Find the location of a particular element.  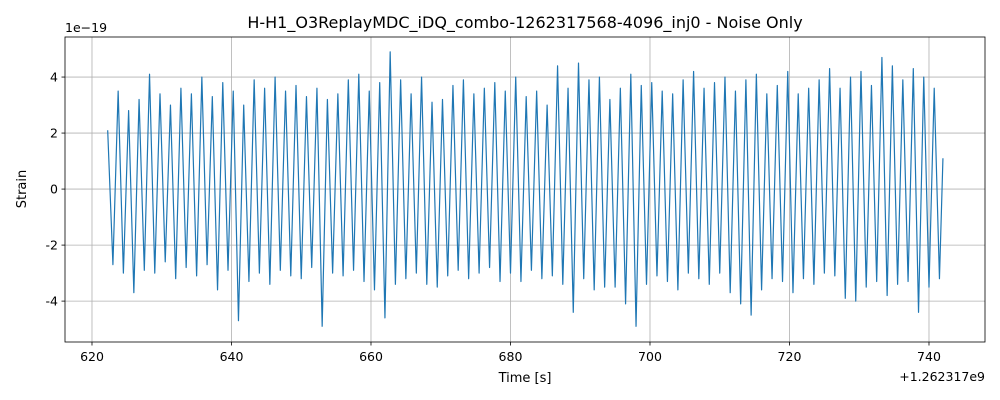

x-tick-label: 660 is located at coordinates (371, 356).